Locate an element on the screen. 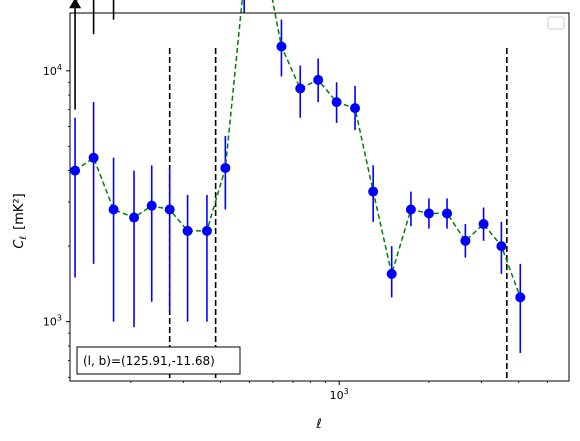 This screenshot has height=441, width=580. y-axis-label-main: C is located at coordinates (19, 244).